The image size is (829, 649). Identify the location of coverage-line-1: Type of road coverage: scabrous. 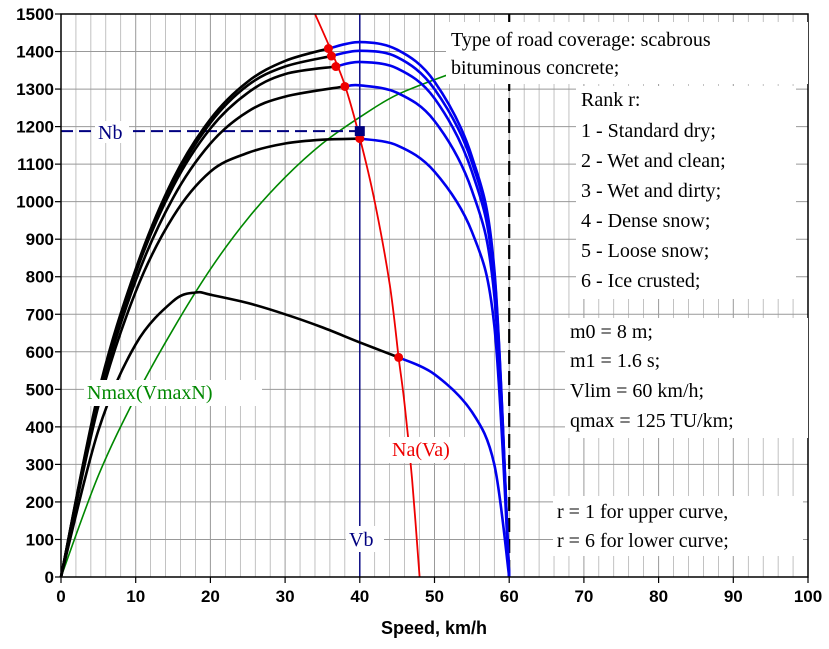
(581, 40).